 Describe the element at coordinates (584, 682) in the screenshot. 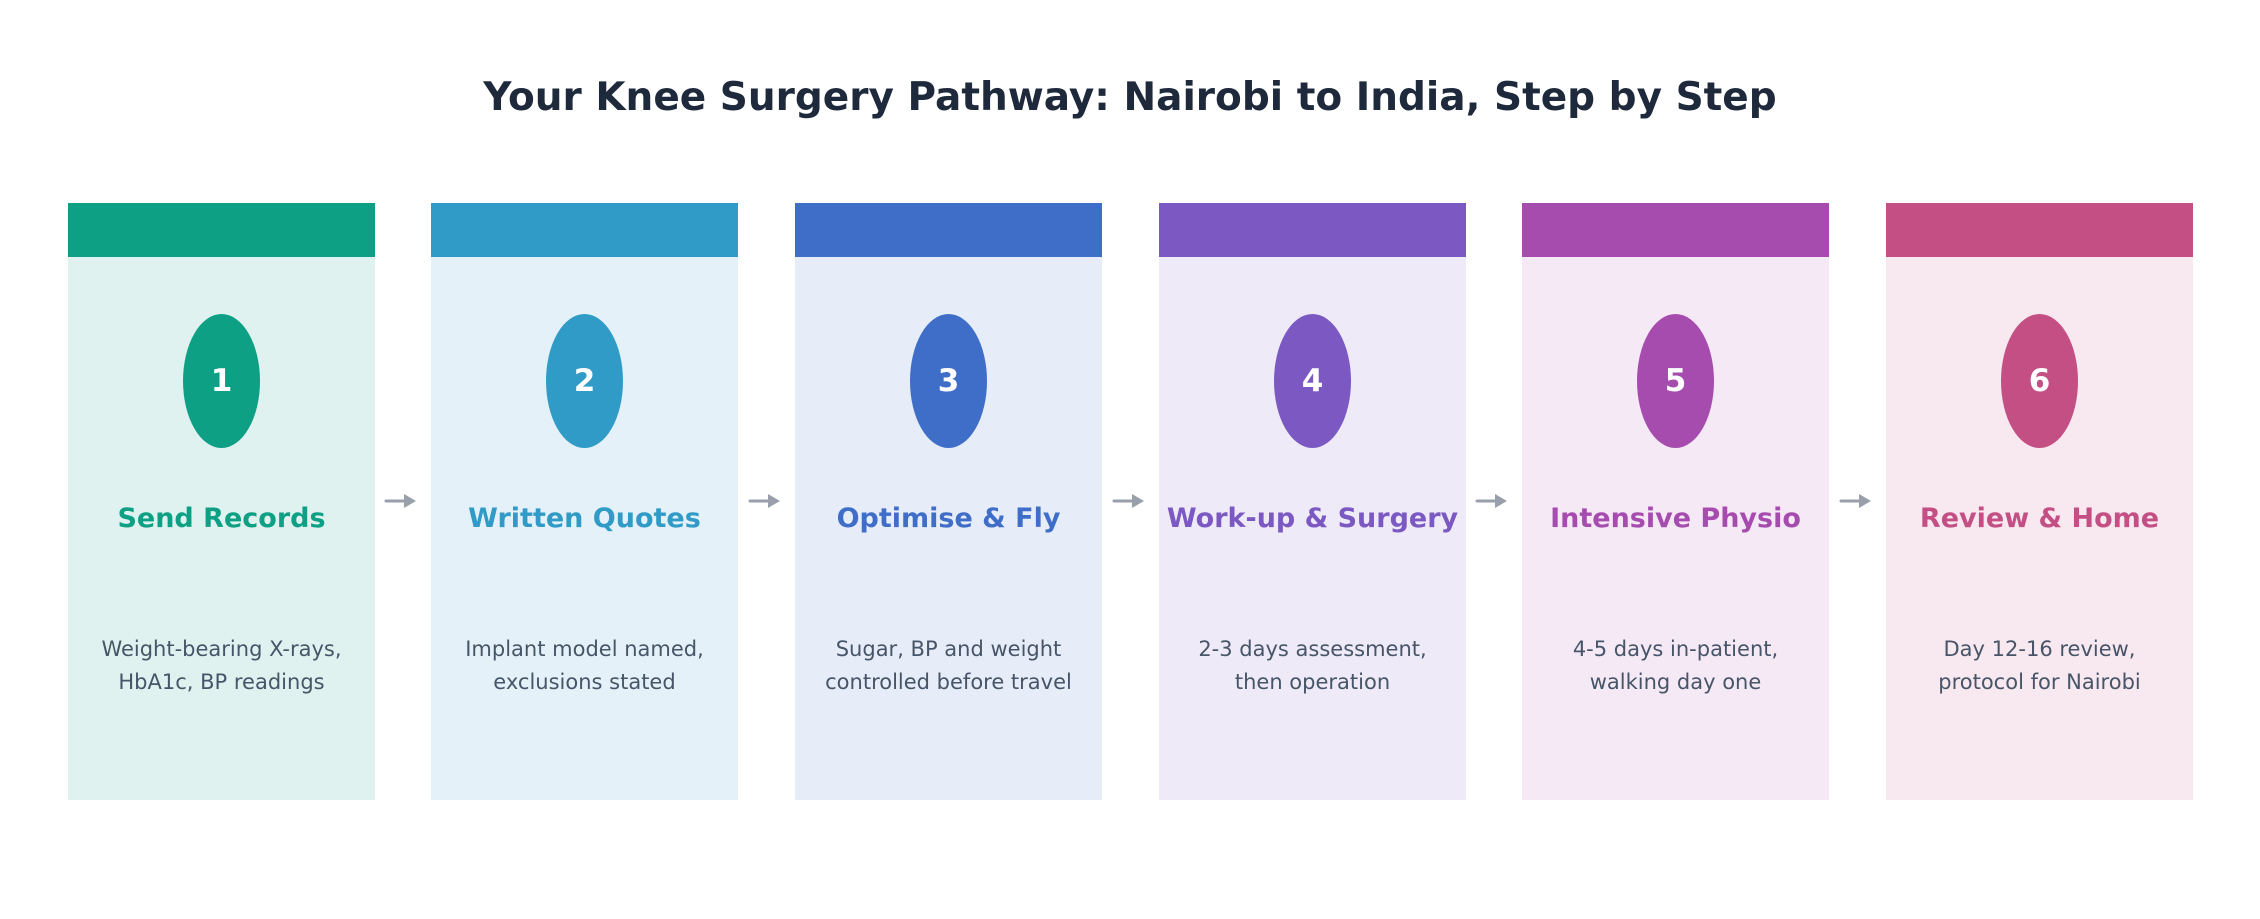

I see `step-description-line: exclusions stated` at that location.